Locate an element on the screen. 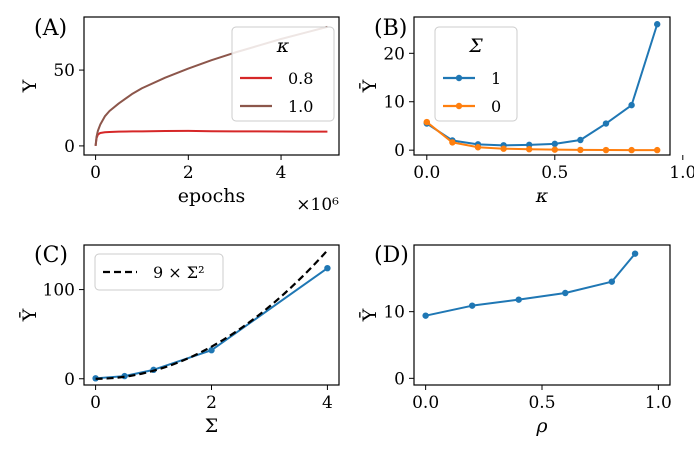 The height and width of the screenshot is (456, 694). panel-label: (B) is located at coordinates (390, 28).